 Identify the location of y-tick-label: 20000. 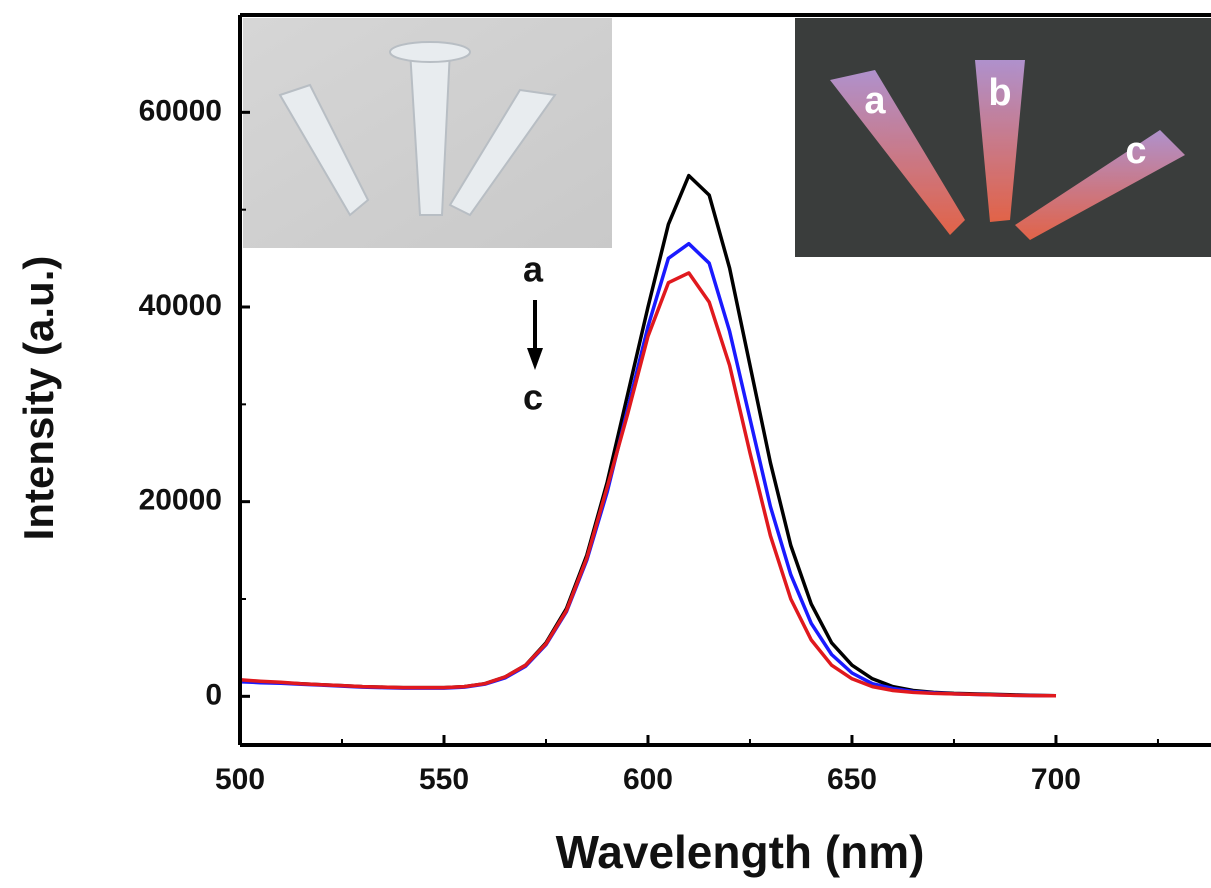
(180, 500).